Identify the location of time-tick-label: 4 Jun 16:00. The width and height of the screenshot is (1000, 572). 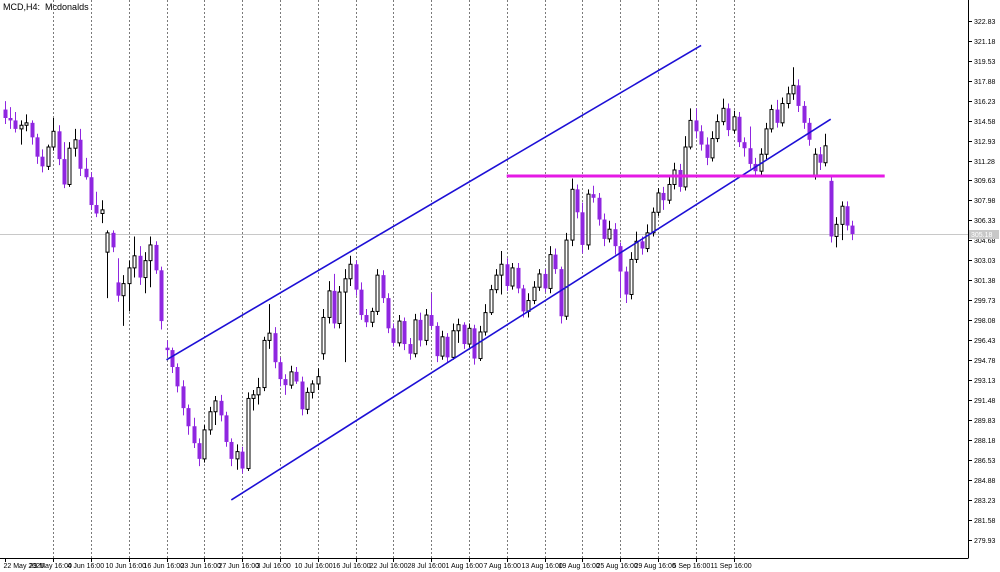
(86, 566).